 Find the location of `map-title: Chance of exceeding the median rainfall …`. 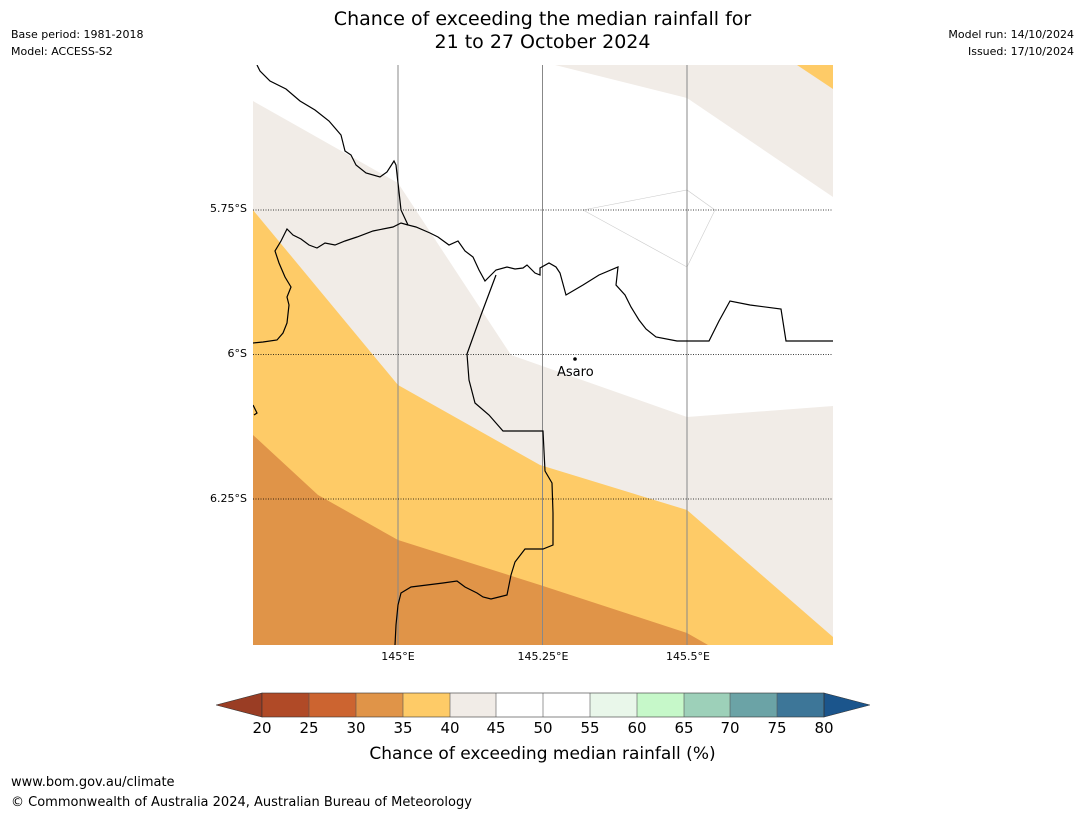

map-title: Chance of exceeding the median rainfall … is located at coordinates (542, 31).